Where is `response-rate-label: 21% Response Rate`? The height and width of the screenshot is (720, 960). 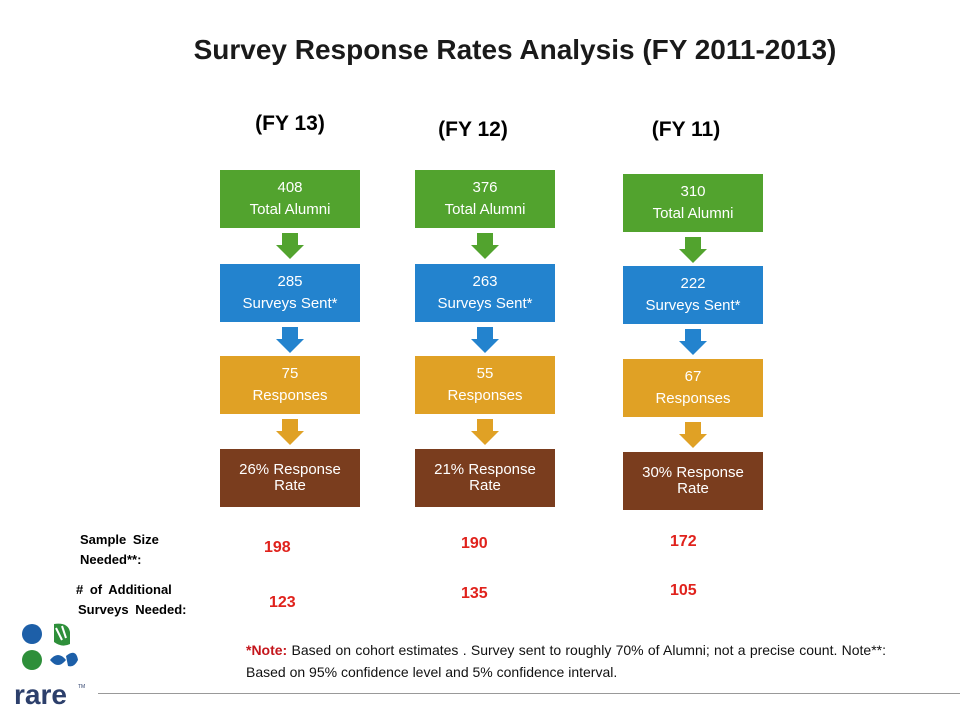 response-rate-label: 21% Response Rate is located at coordinates (485, 477).